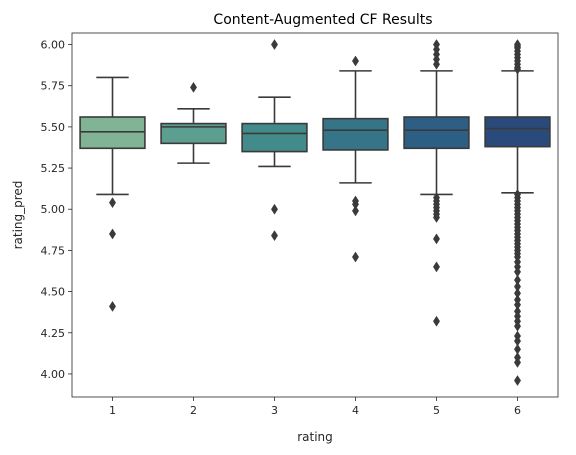  I want to click on y-tick-label: 4.00, so click(53, 374).